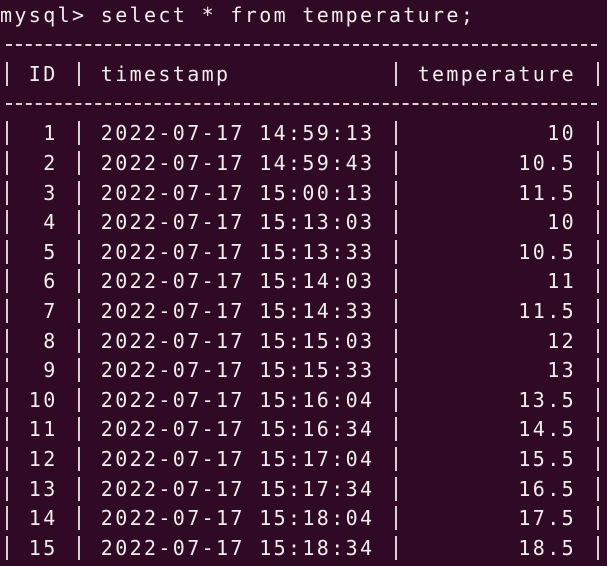  I want to click on id-cell: 7, so click(50, 311).